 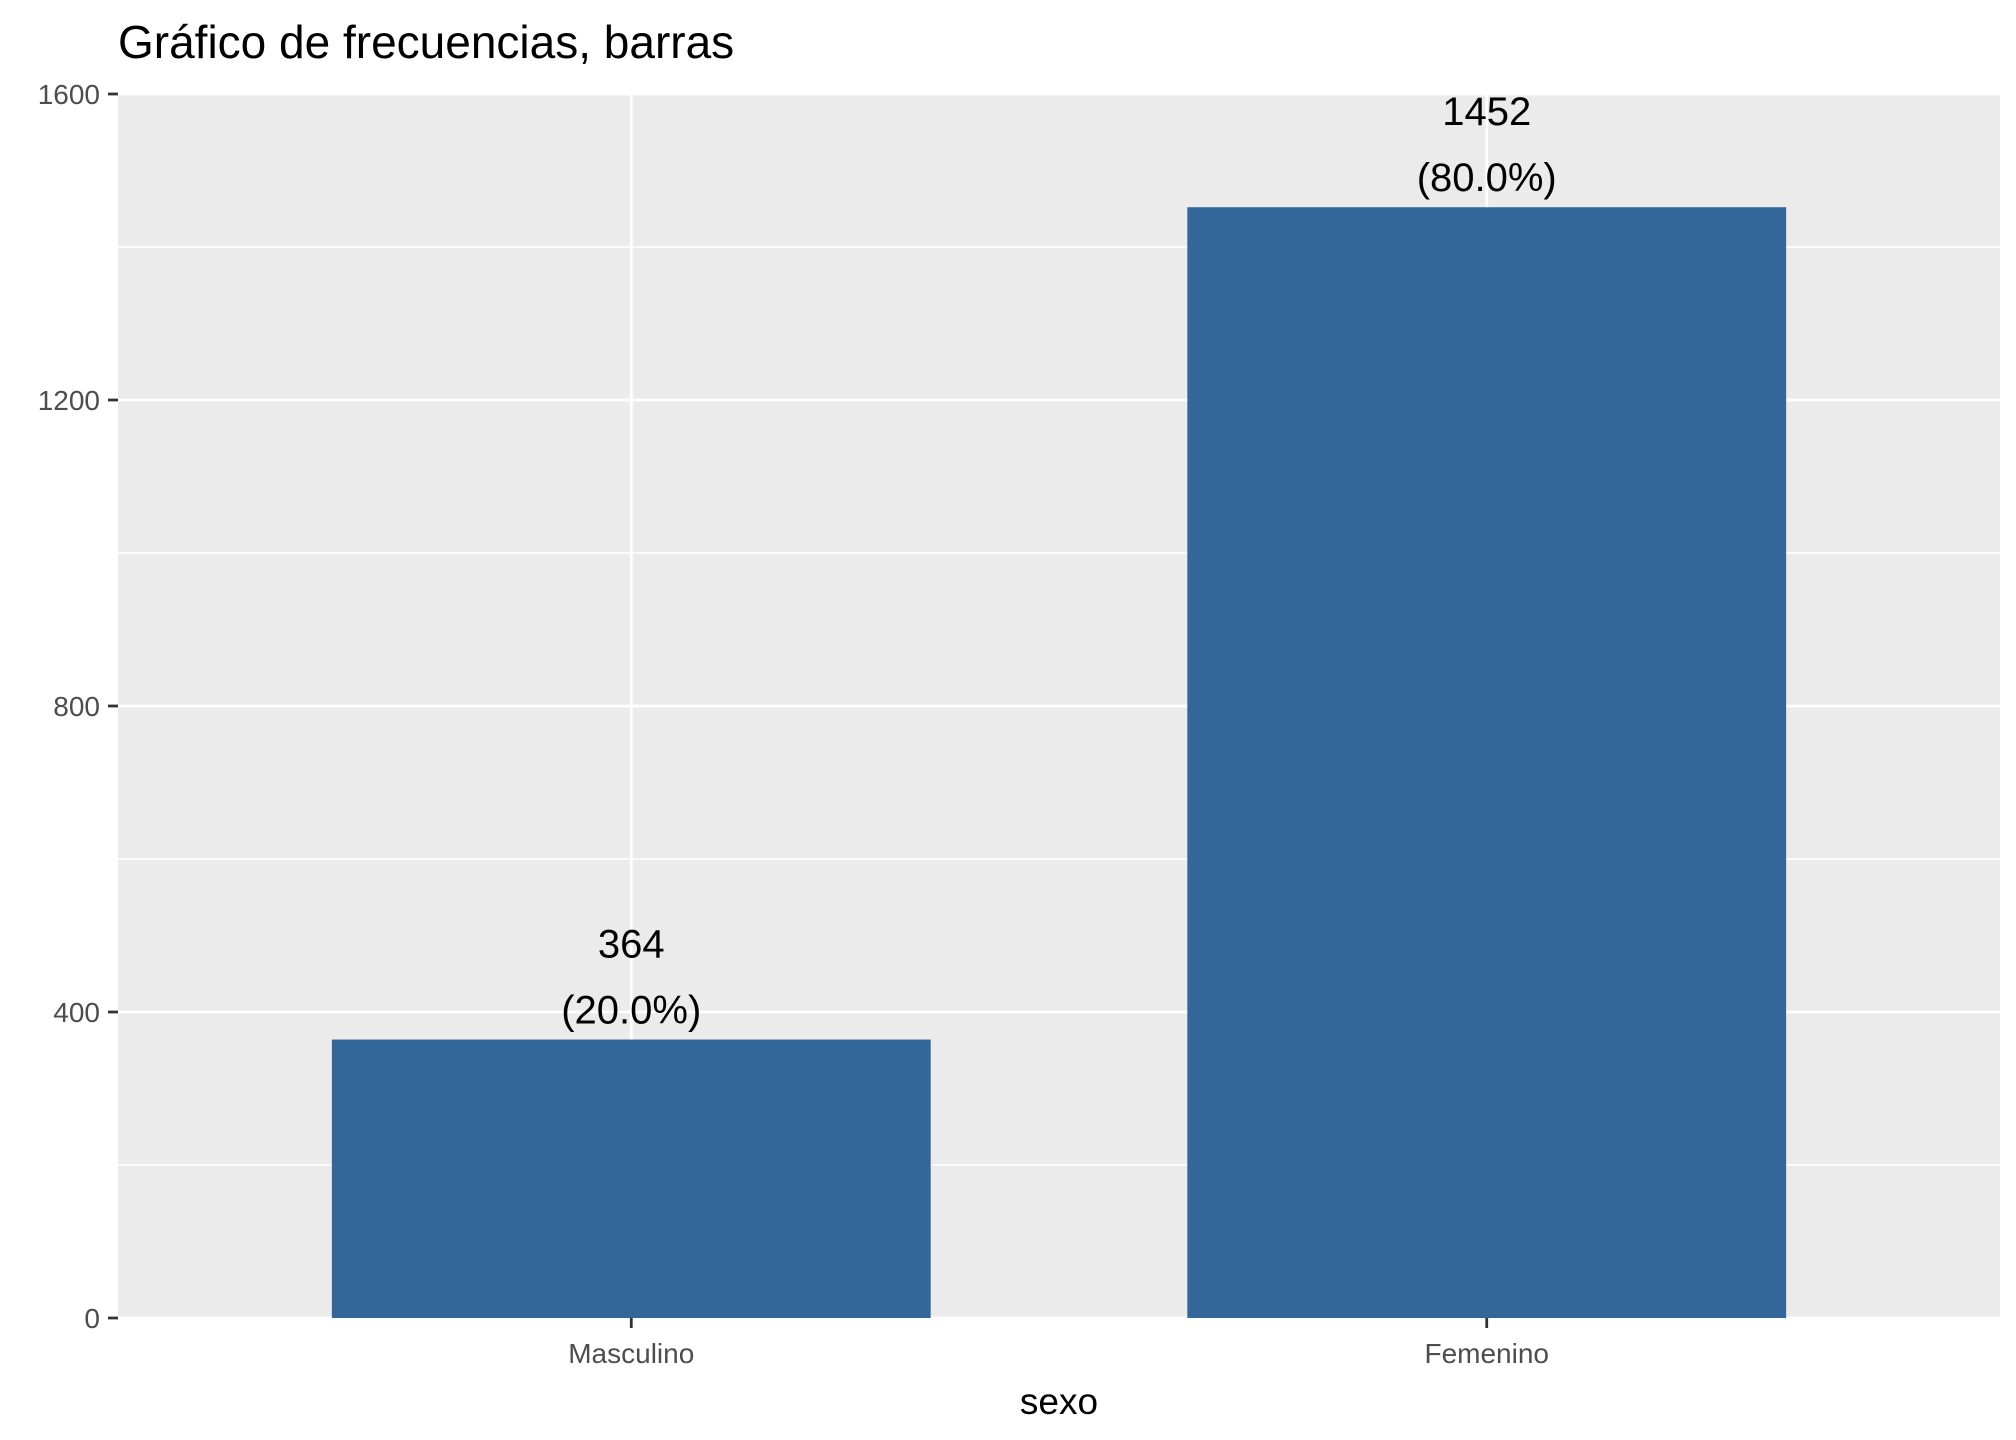 I want to click on y-tick-label: 400, so click(x=76, y=1012).